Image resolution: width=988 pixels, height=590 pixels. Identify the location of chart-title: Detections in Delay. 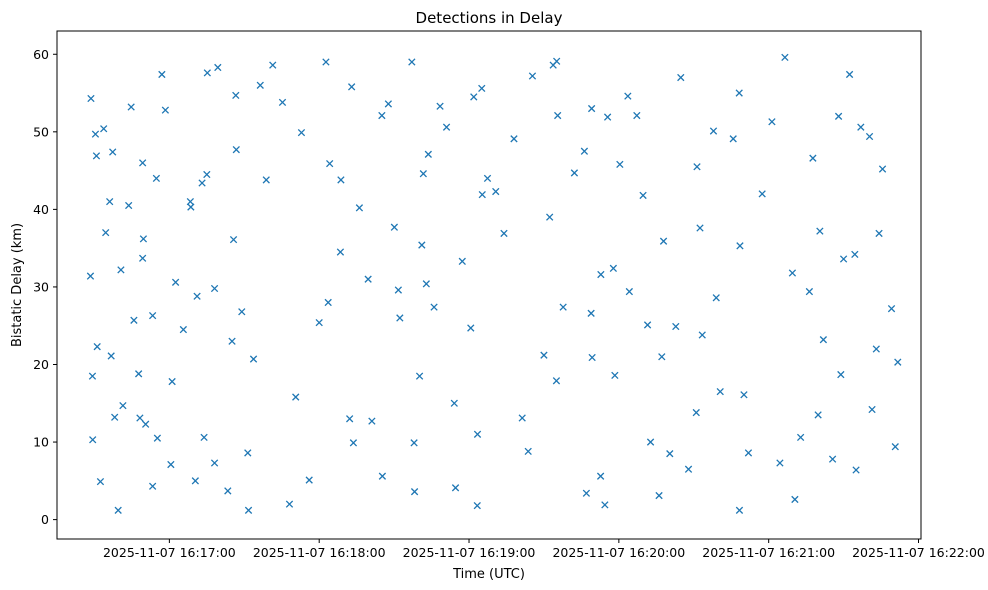
(489, 18).